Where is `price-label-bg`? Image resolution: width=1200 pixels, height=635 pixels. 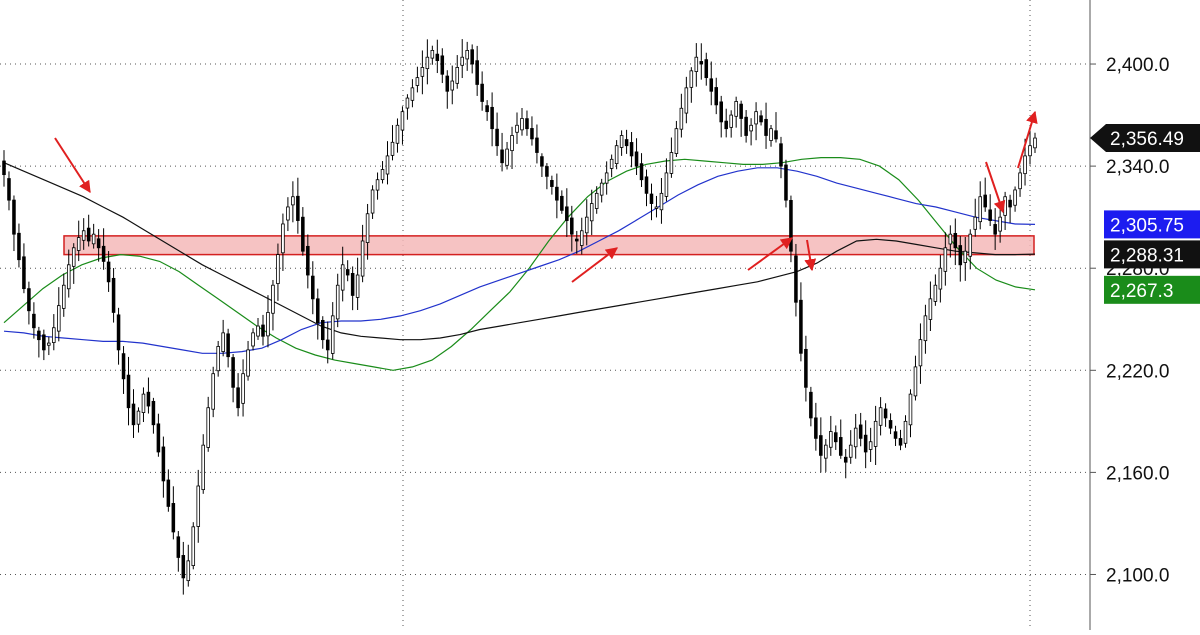 price-label-bg is located at coordinates (1152, 254).